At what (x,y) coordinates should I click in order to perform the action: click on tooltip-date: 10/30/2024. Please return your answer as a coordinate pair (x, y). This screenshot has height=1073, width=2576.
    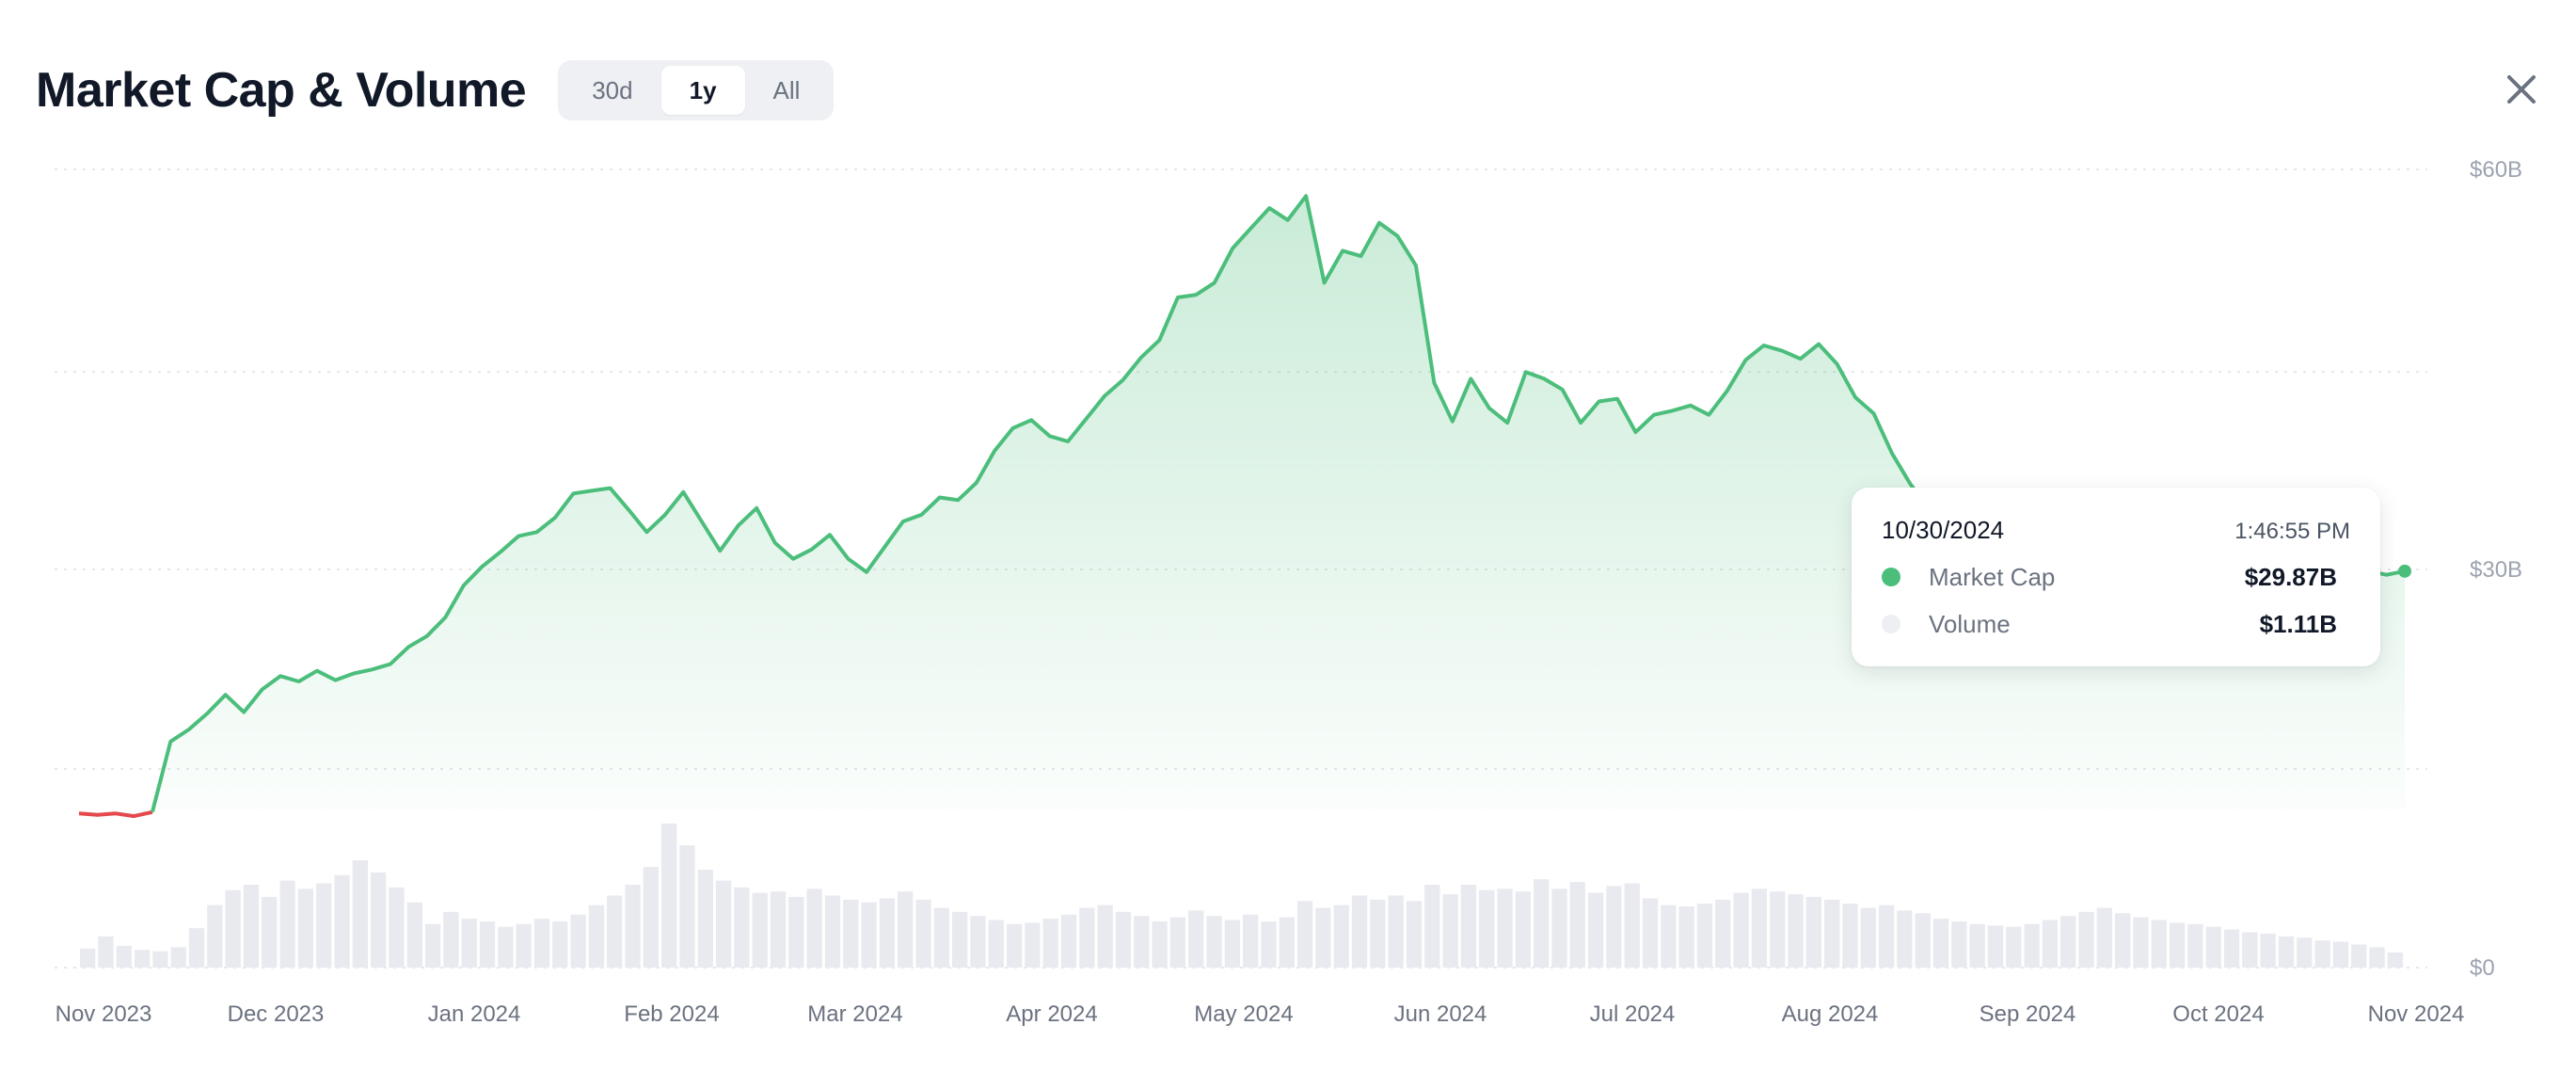
    Looking at the image, I should click on (1944, 530).